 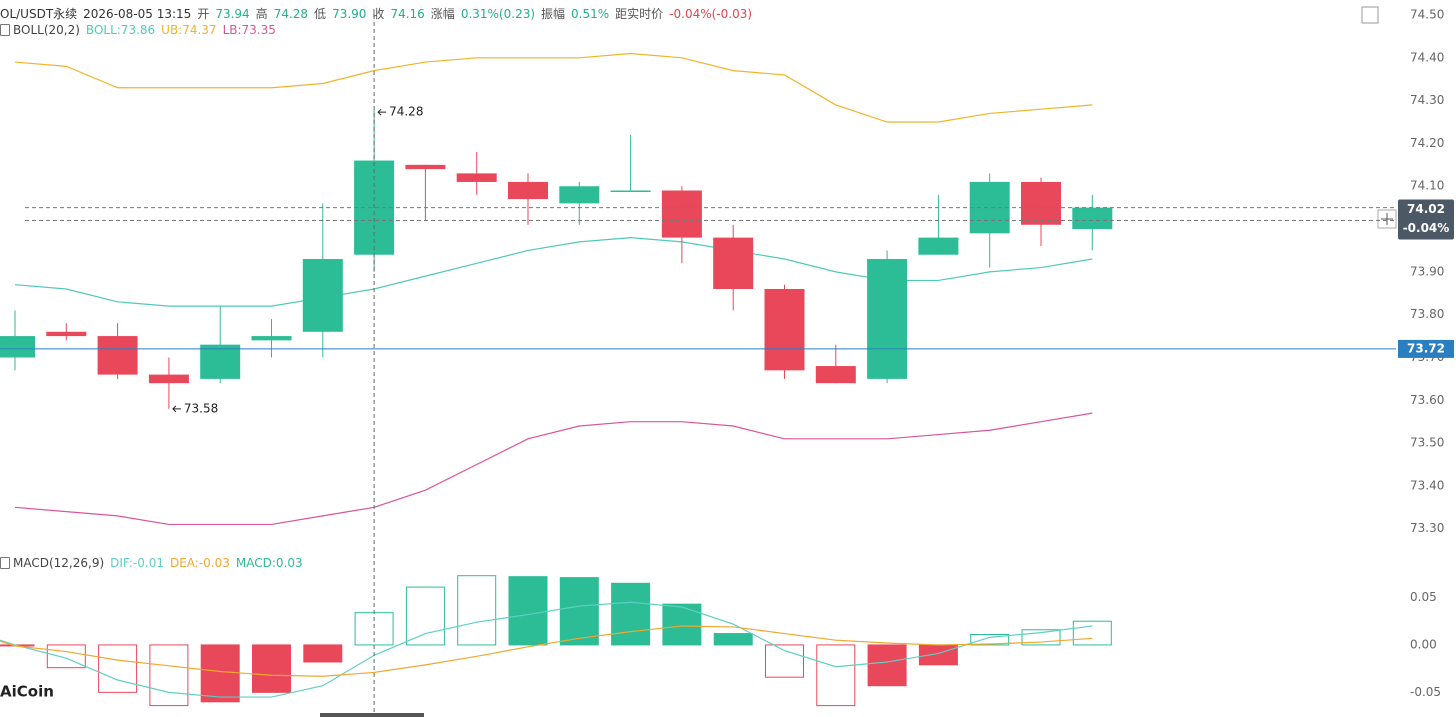 I want to click on header-item: 0.31%(0.23), so click(x=498, y=13).